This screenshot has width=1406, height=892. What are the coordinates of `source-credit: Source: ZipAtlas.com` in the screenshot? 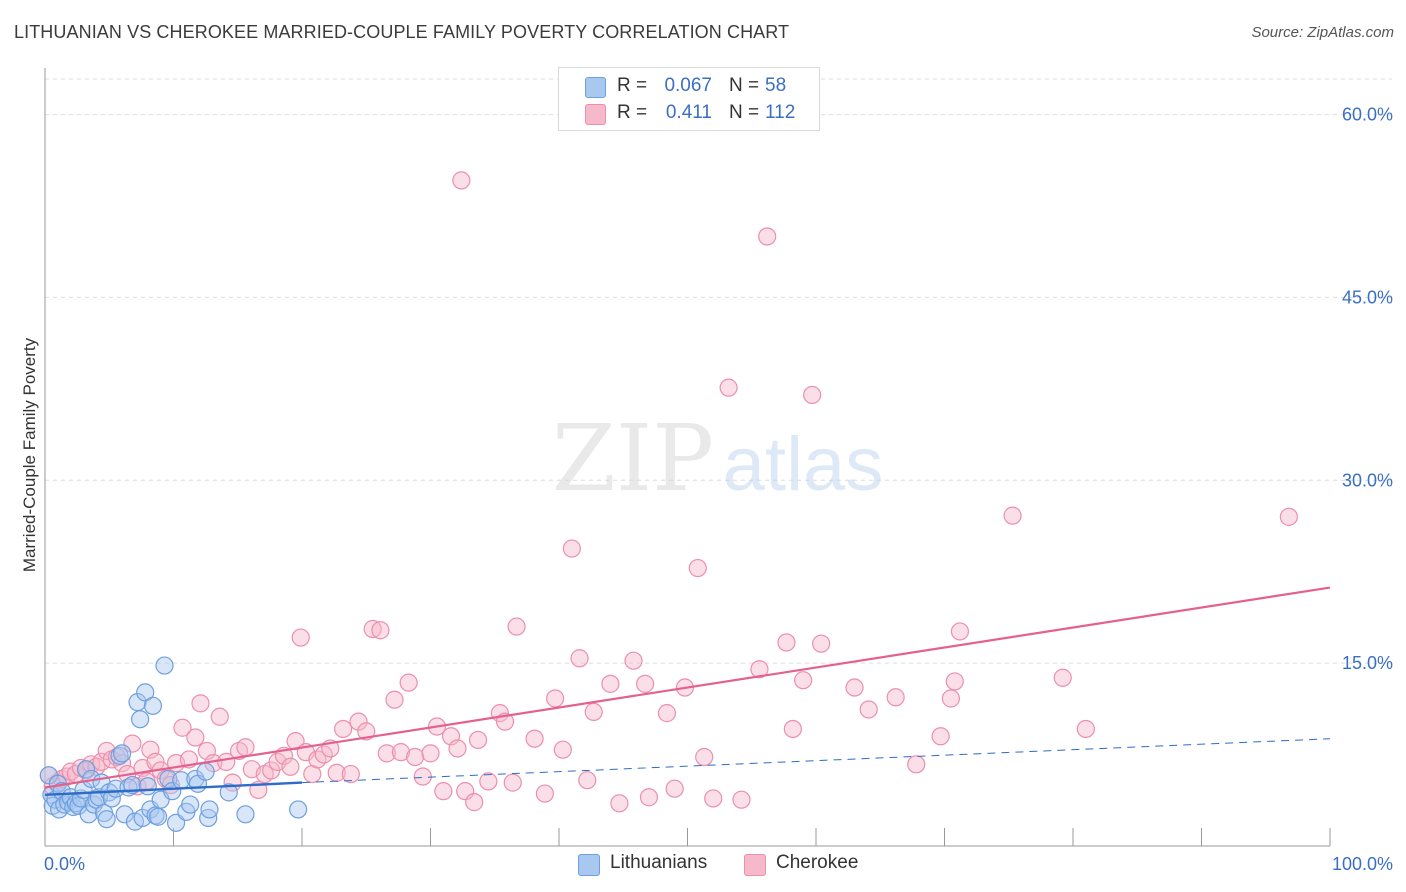 It's located at (1322, 32).